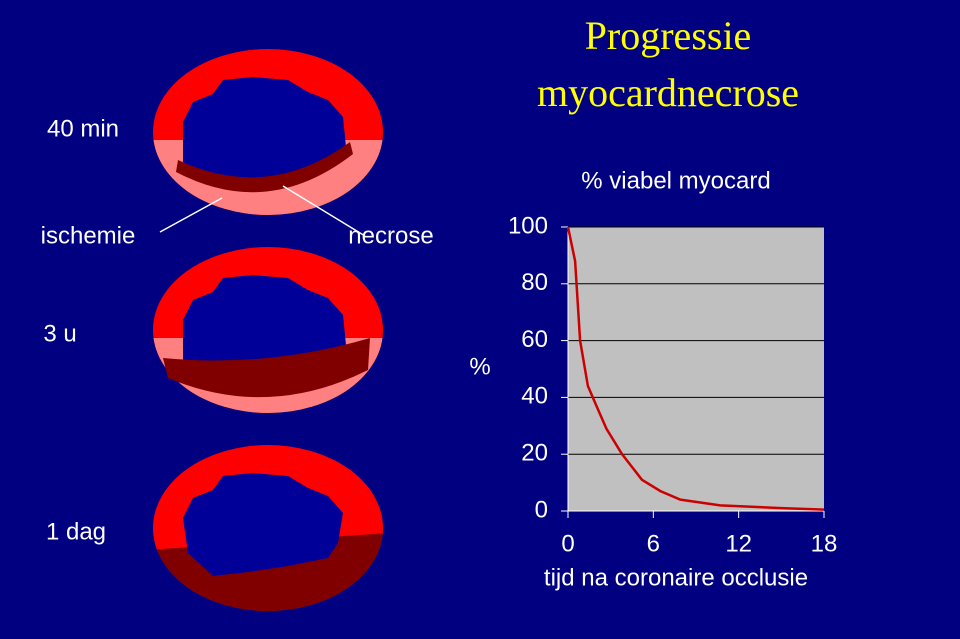 This screenshot has width=960, height=639. Describe the element at coordinates (675, 180) in the screenshot. I see `chart-title: % viabel myocard` at that location.